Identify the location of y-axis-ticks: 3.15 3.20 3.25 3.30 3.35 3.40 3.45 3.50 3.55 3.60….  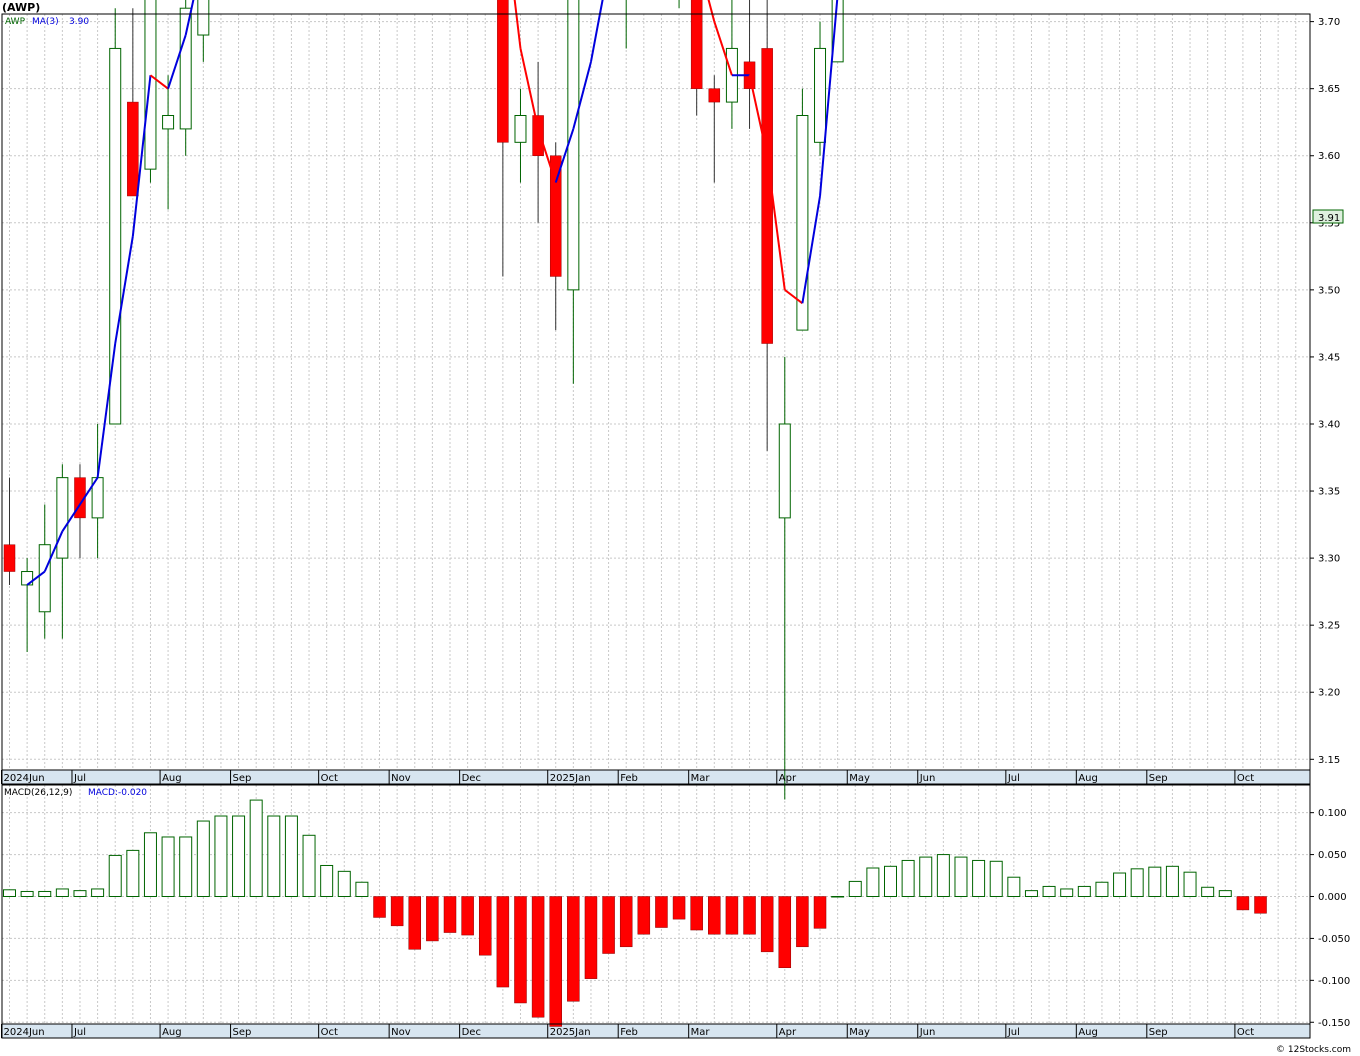
(1330, 523).